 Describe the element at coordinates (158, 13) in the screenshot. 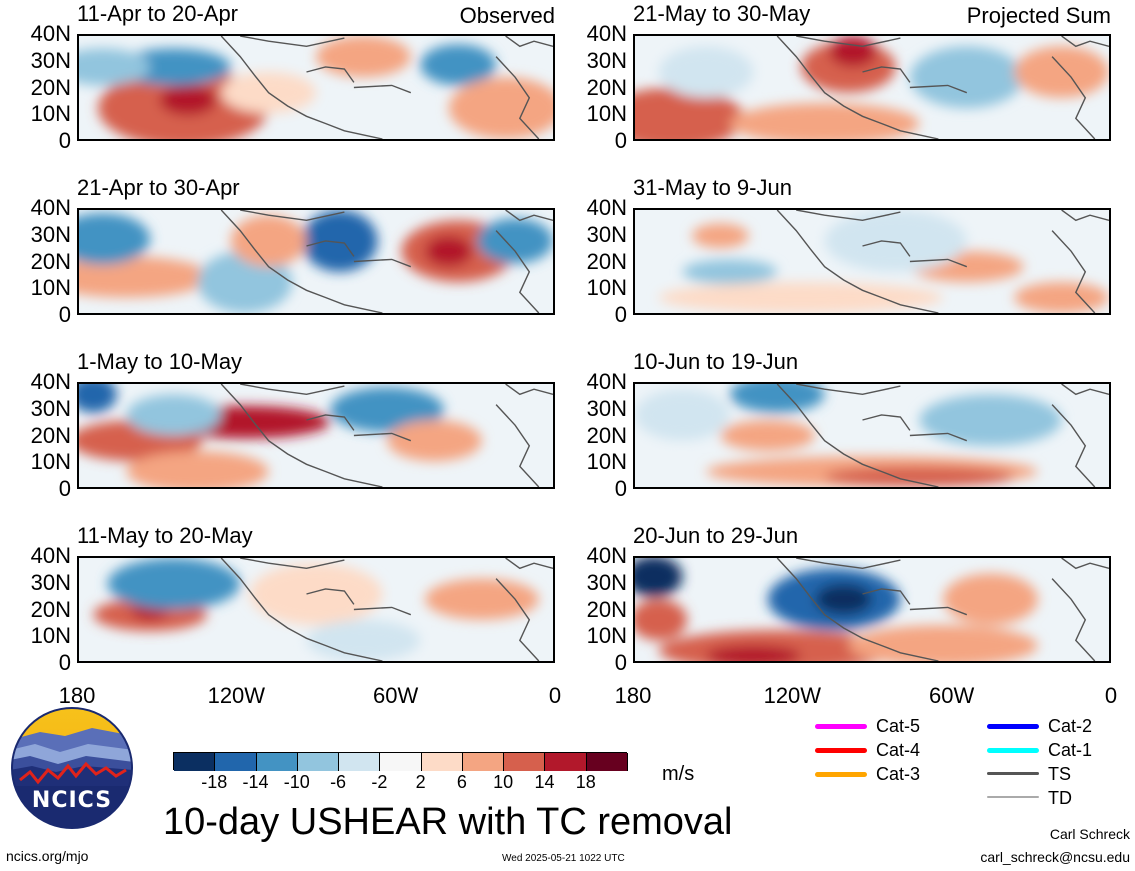

I see `panel-title: 11-Apr to 20-Apr` at that location.